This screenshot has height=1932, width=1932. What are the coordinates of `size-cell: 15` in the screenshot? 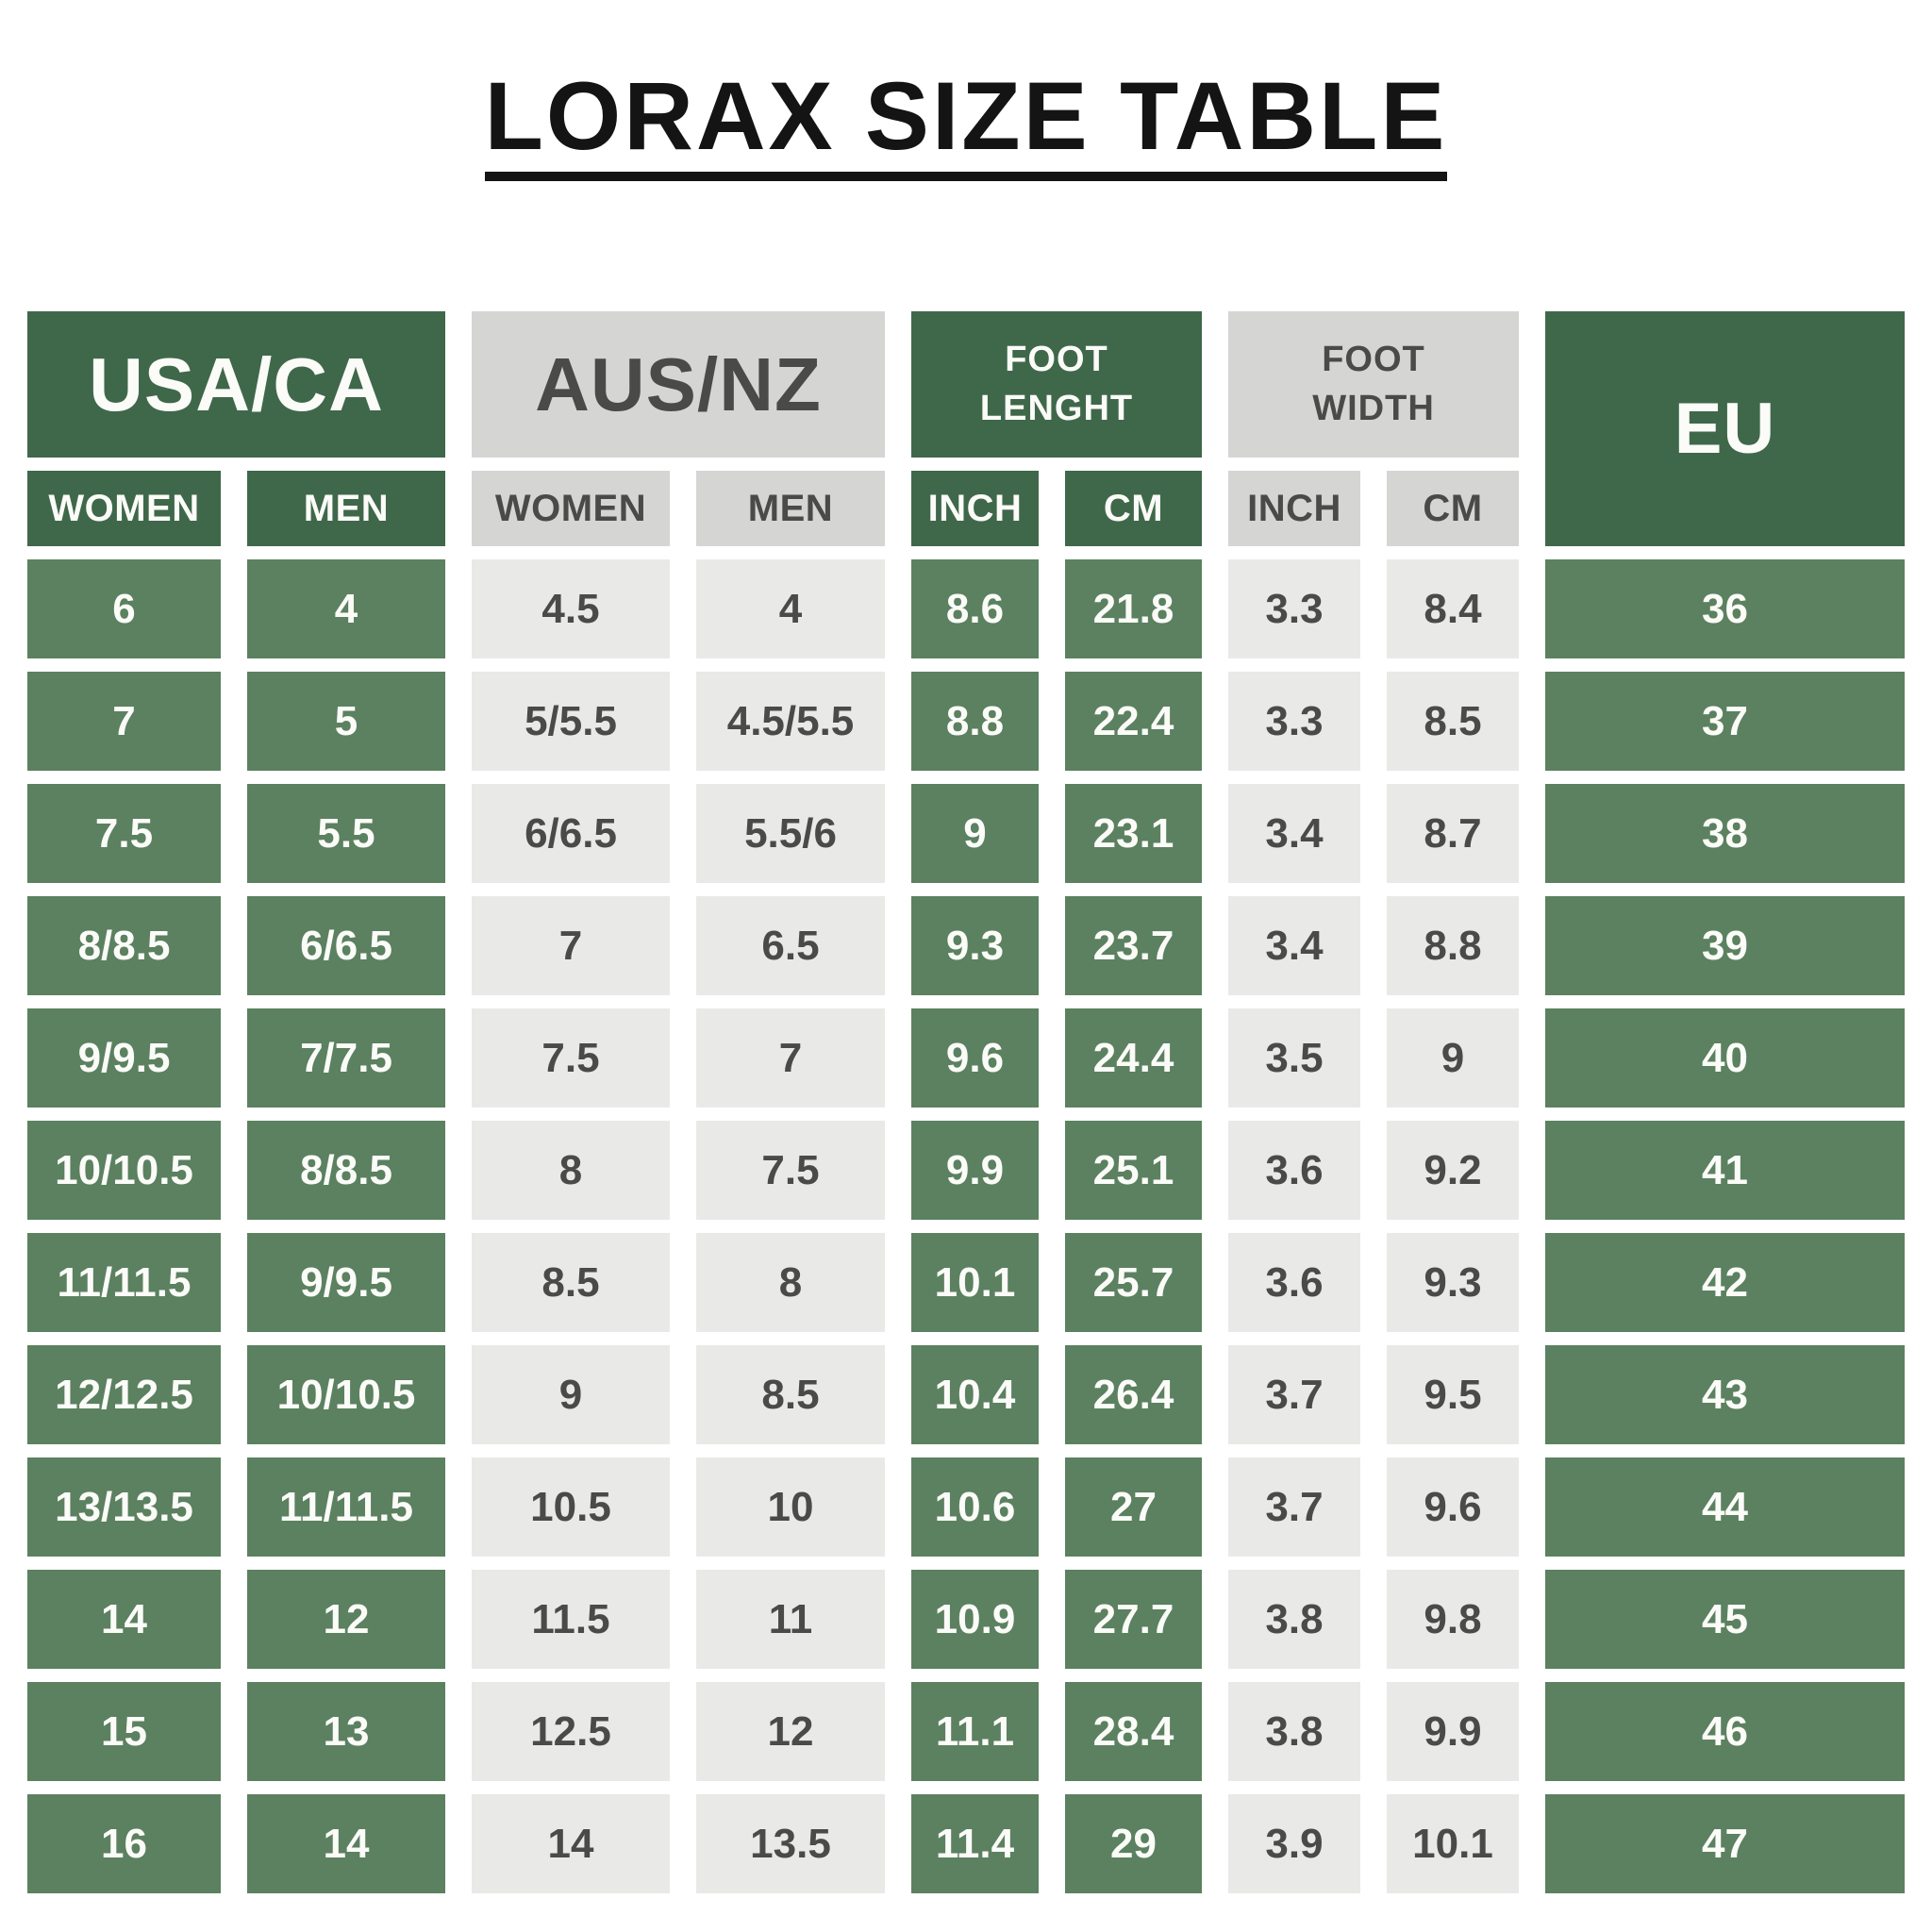 It's located at (124, 1731).